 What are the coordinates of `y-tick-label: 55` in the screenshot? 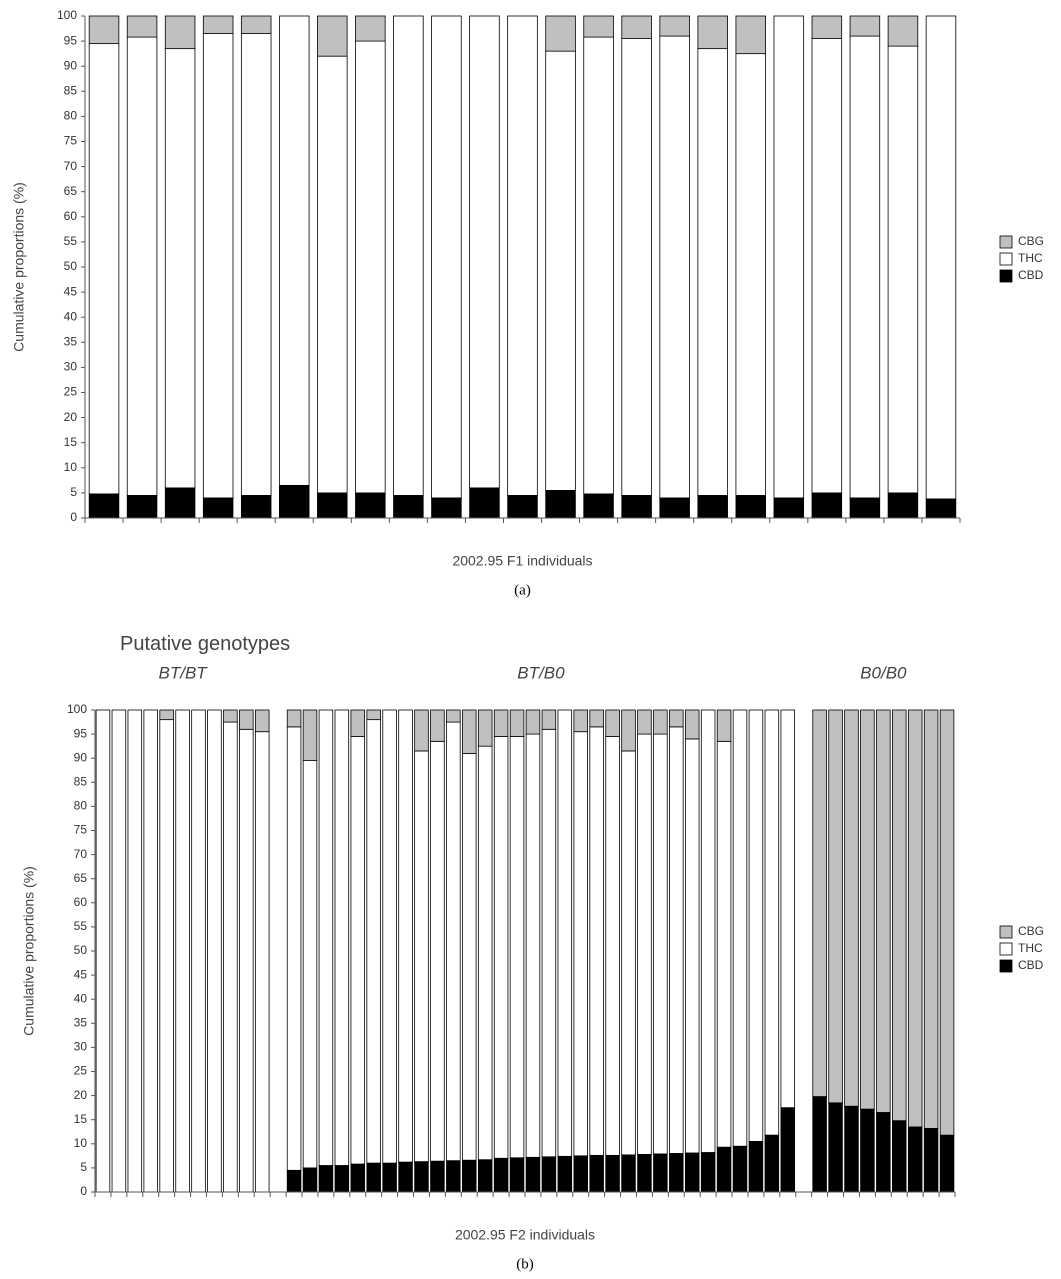 It's located at (81, 926).